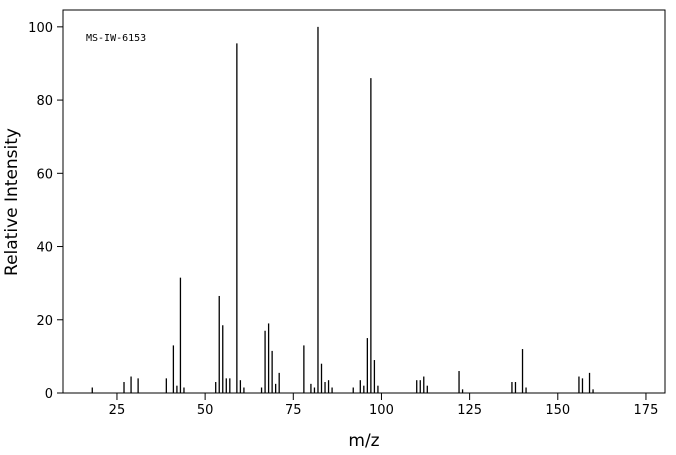  I want to click on x-tick-label: 100, so click(381, 410).